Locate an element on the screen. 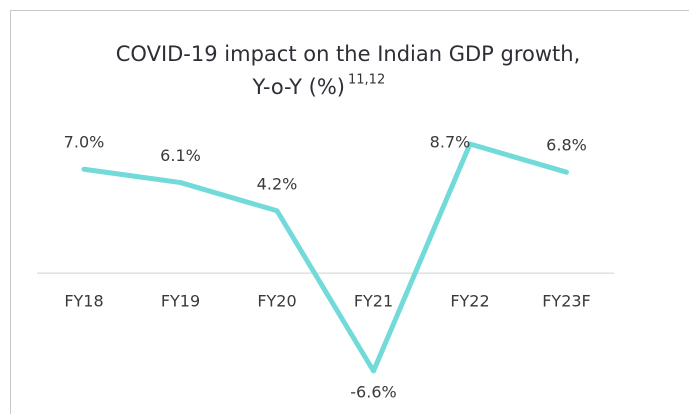  data-label: 8.7% is located at coordinates (450, 142).